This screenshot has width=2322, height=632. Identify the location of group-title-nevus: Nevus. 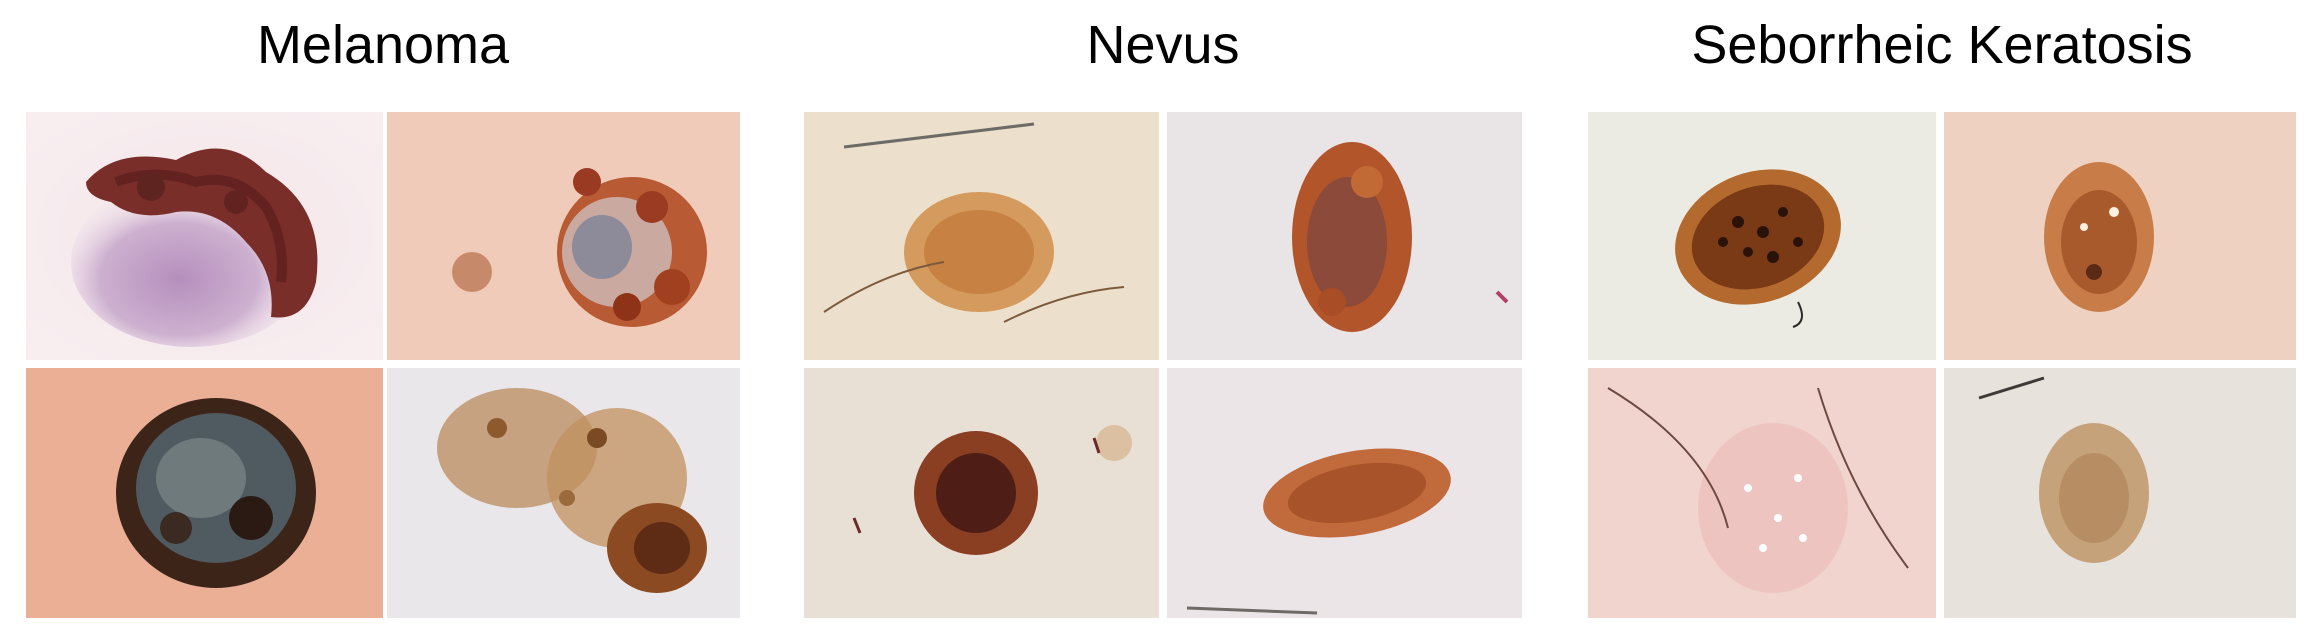
(1163, 45).